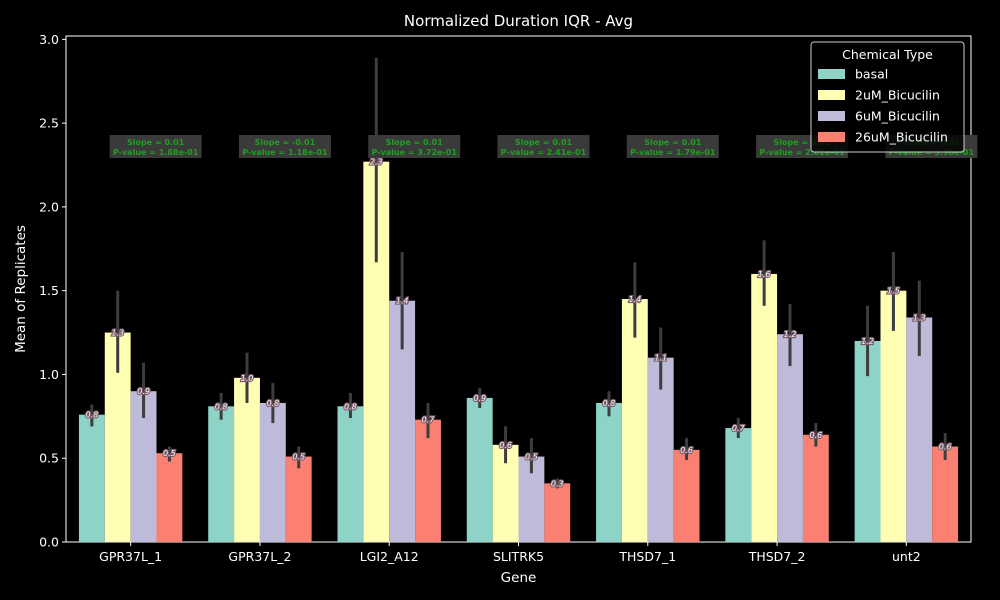 The height and width of the screenshot is (600, 1000). Describe the element at coordinates (519, 578) in the screenshot. I see `x-axis-label: Gene` at that location.